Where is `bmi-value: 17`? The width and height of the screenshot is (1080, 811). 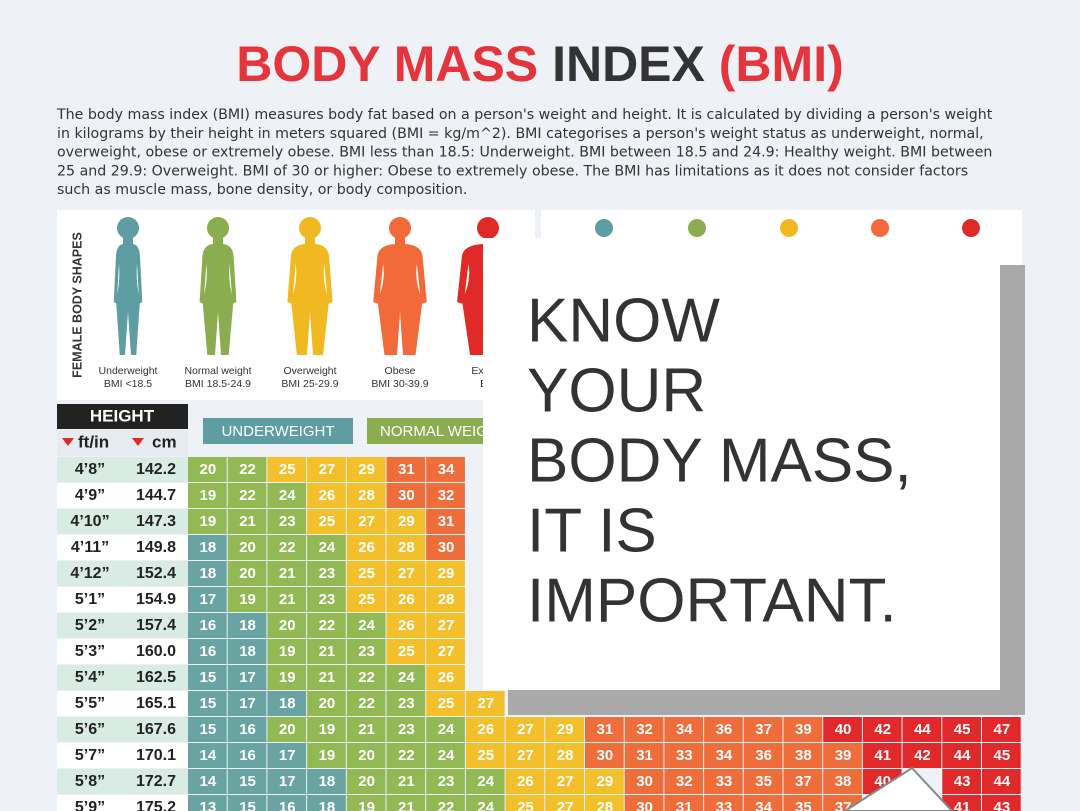 bmi-value: 17 is located at coordinates (247, 677).